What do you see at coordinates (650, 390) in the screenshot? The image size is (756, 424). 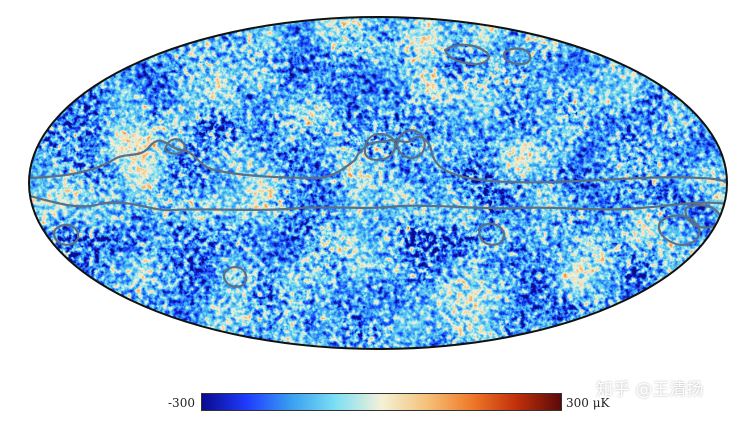 I see `watermark-text: 知乎 @王清扬` at bounding box center [650, 390].